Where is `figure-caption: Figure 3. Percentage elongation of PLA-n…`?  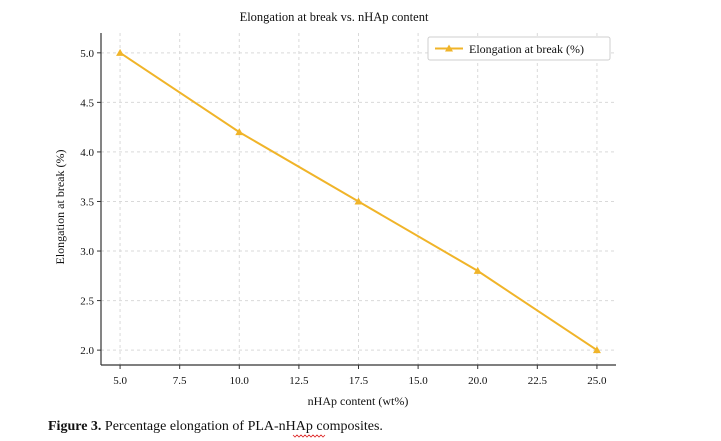 figure-caption: Figure 3. Percentage elongation of PLA-n… is located at coordinates (215, 426).